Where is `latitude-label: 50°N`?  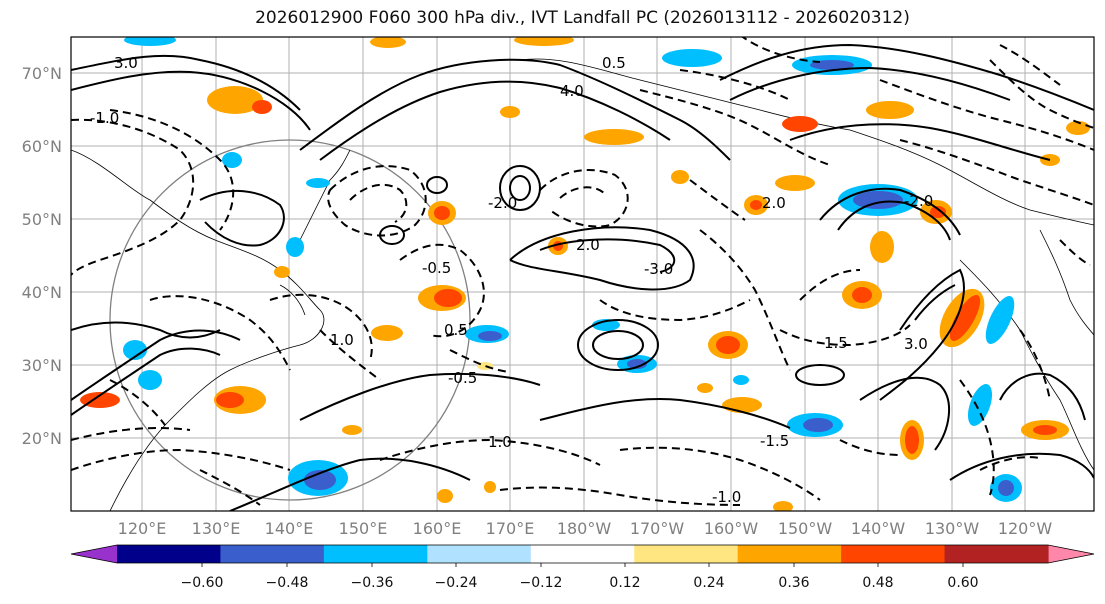
latitude-label: 50°N is located at coordinates (42, 219).